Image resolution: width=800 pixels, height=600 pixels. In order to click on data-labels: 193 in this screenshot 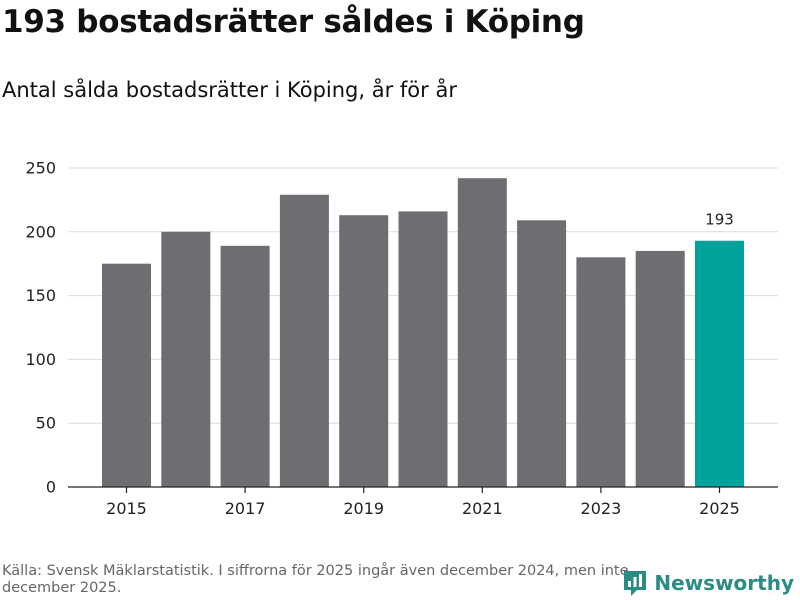, I will do `click(719, 220)`.